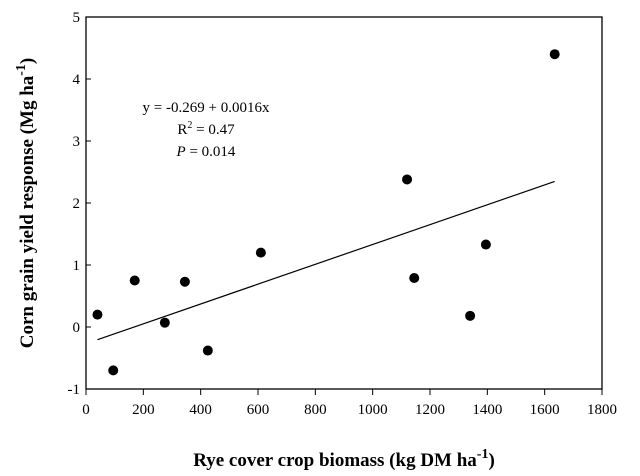  Describe the element at coordinates (206, 129) in the screenshot. I see `r-squared-annotation: R2 = 0.47` at that location.